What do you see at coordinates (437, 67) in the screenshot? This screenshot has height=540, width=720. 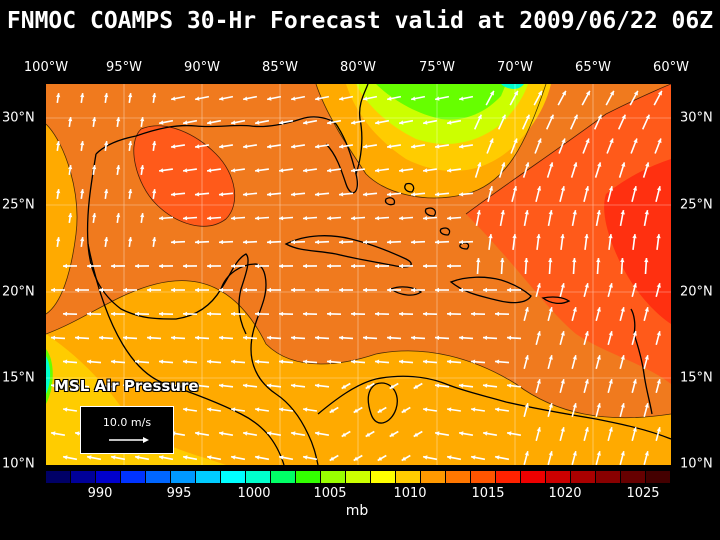 I see `lon-label: 75°W` at bounding box center [437, 67].